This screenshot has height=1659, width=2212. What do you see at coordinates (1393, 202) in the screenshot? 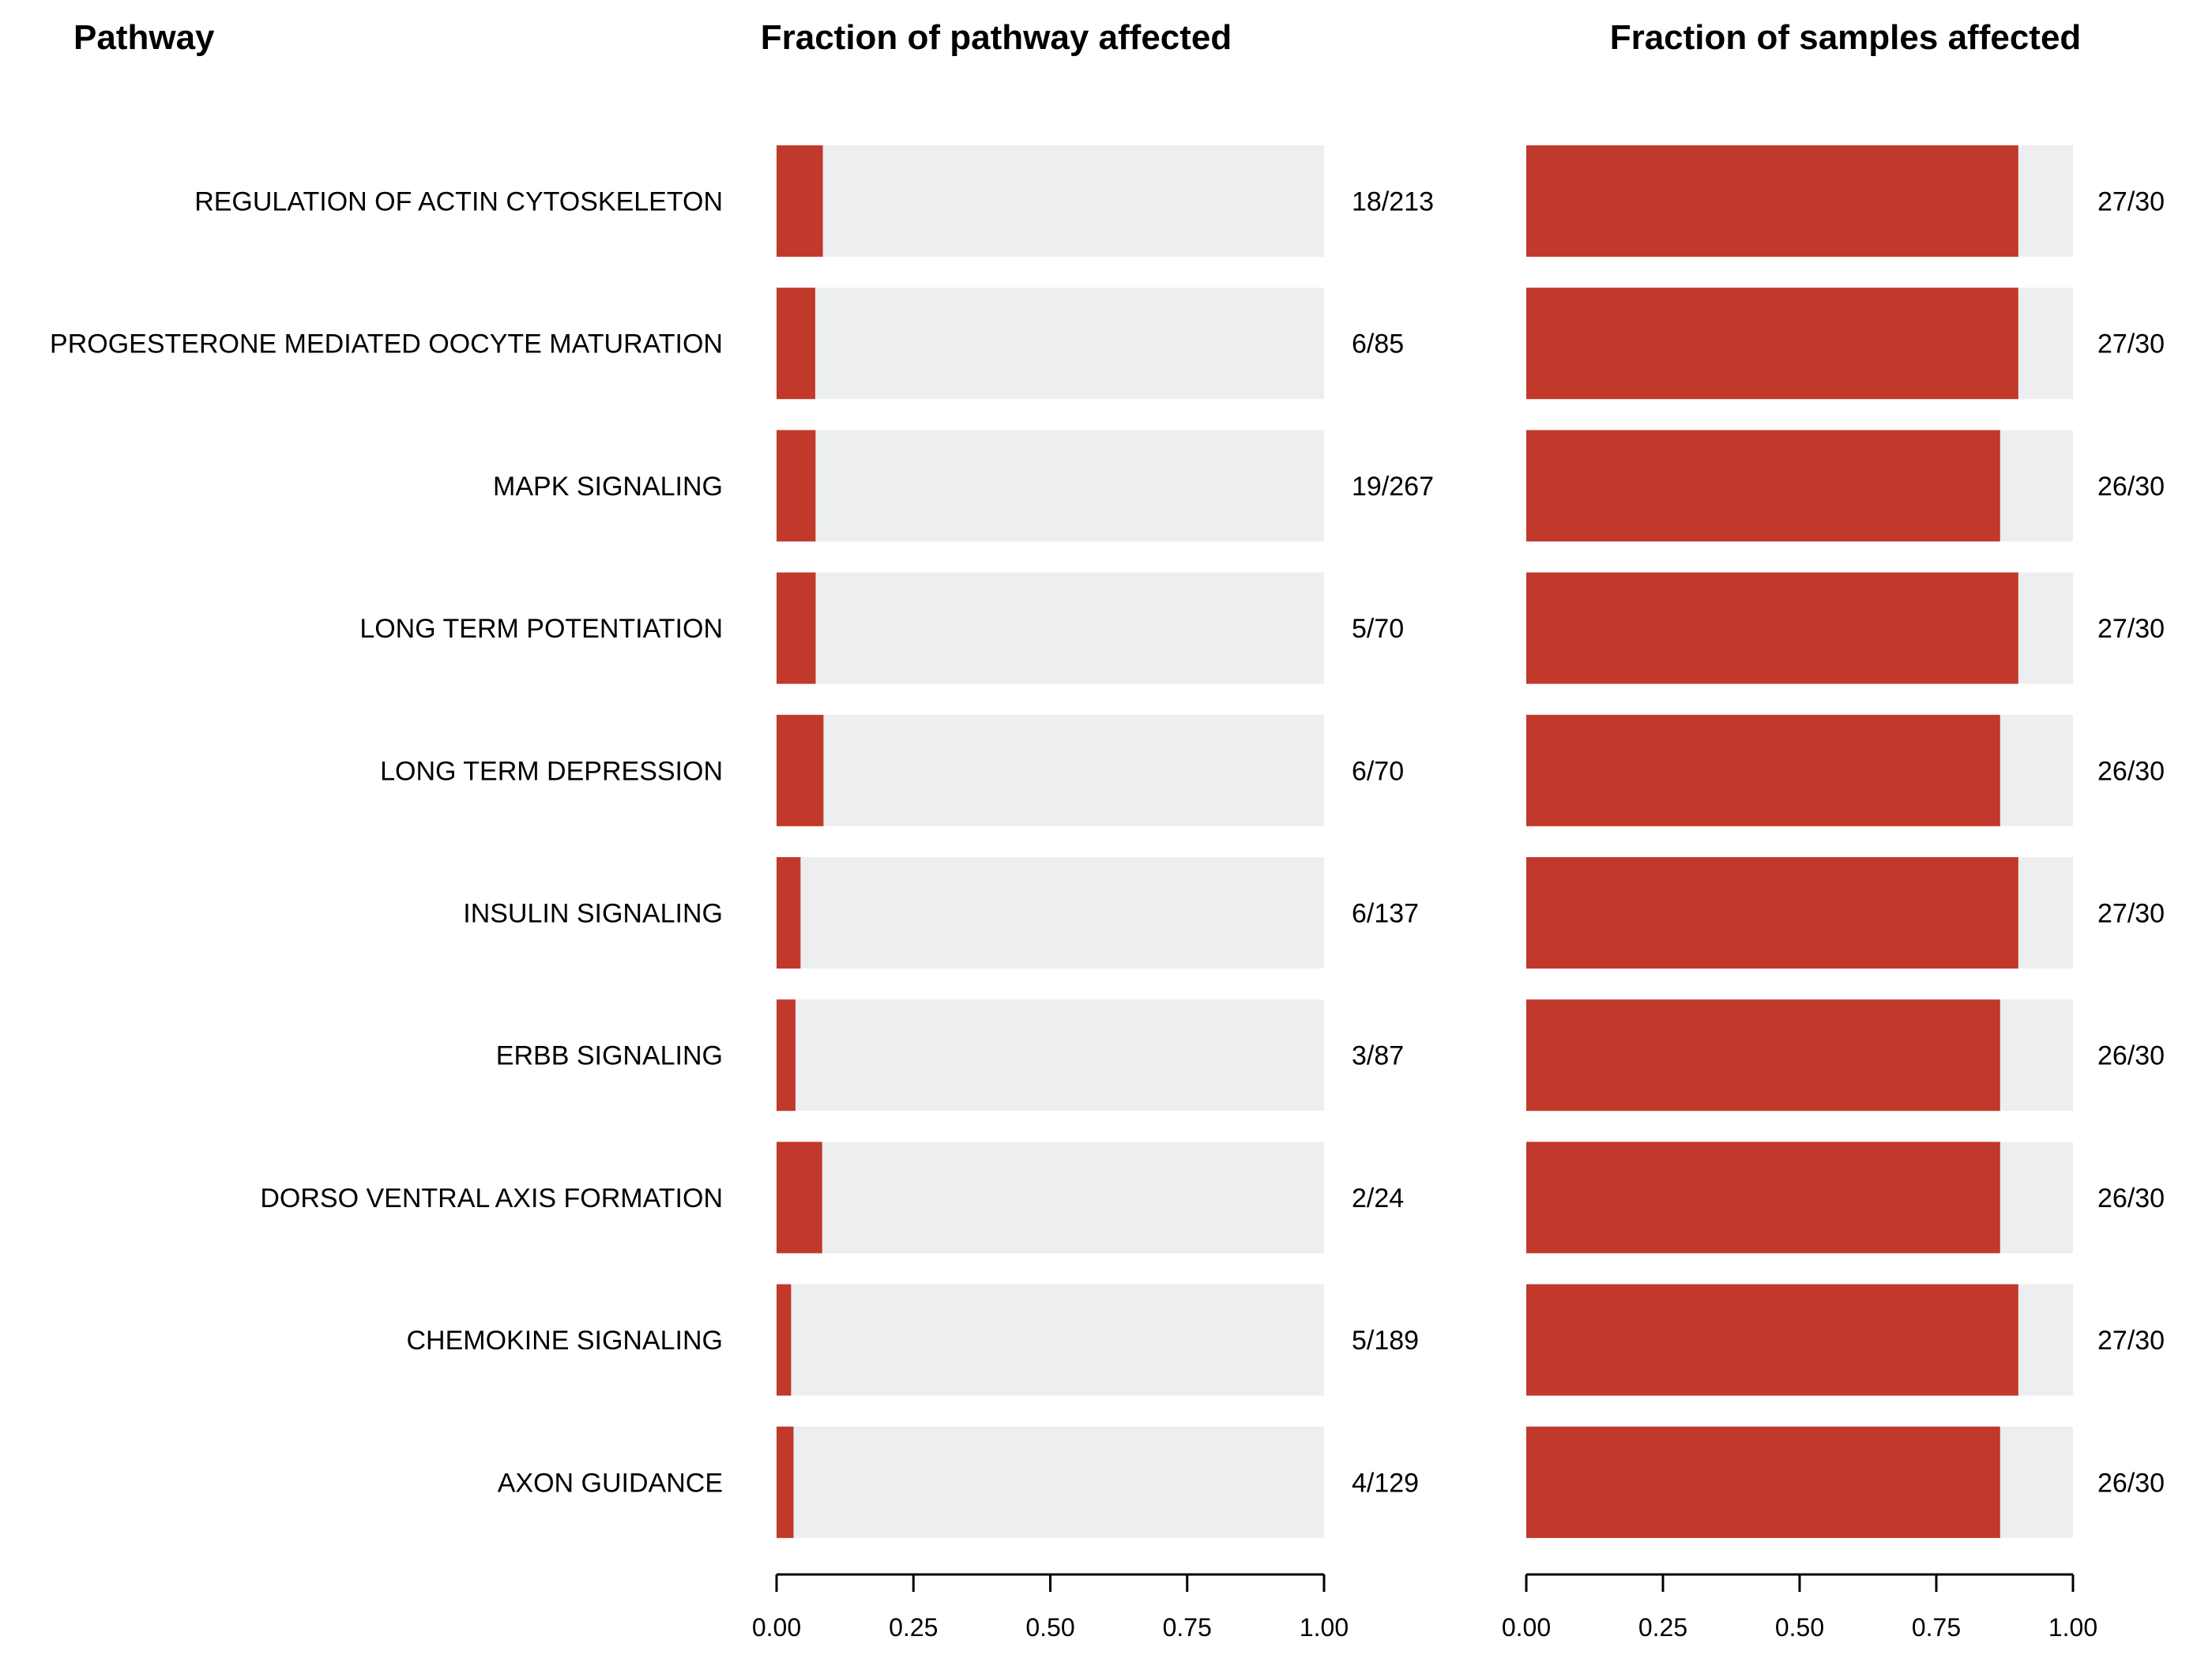
I see `pathway-count-label: 18/213` at bounding box center [1393, 202].